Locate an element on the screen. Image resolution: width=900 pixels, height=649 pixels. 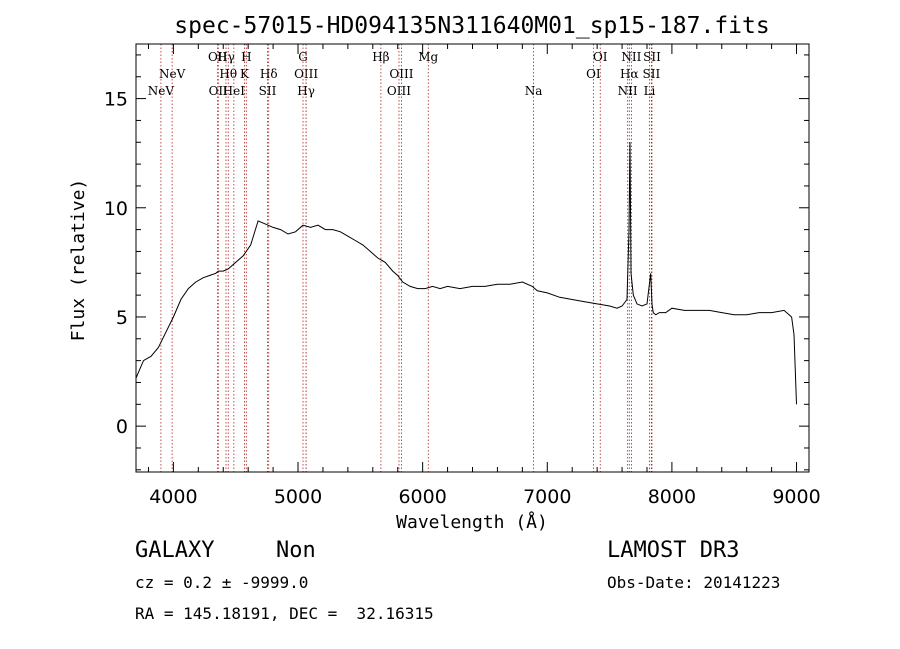
line-label: K is located at coordinates (245, 74).